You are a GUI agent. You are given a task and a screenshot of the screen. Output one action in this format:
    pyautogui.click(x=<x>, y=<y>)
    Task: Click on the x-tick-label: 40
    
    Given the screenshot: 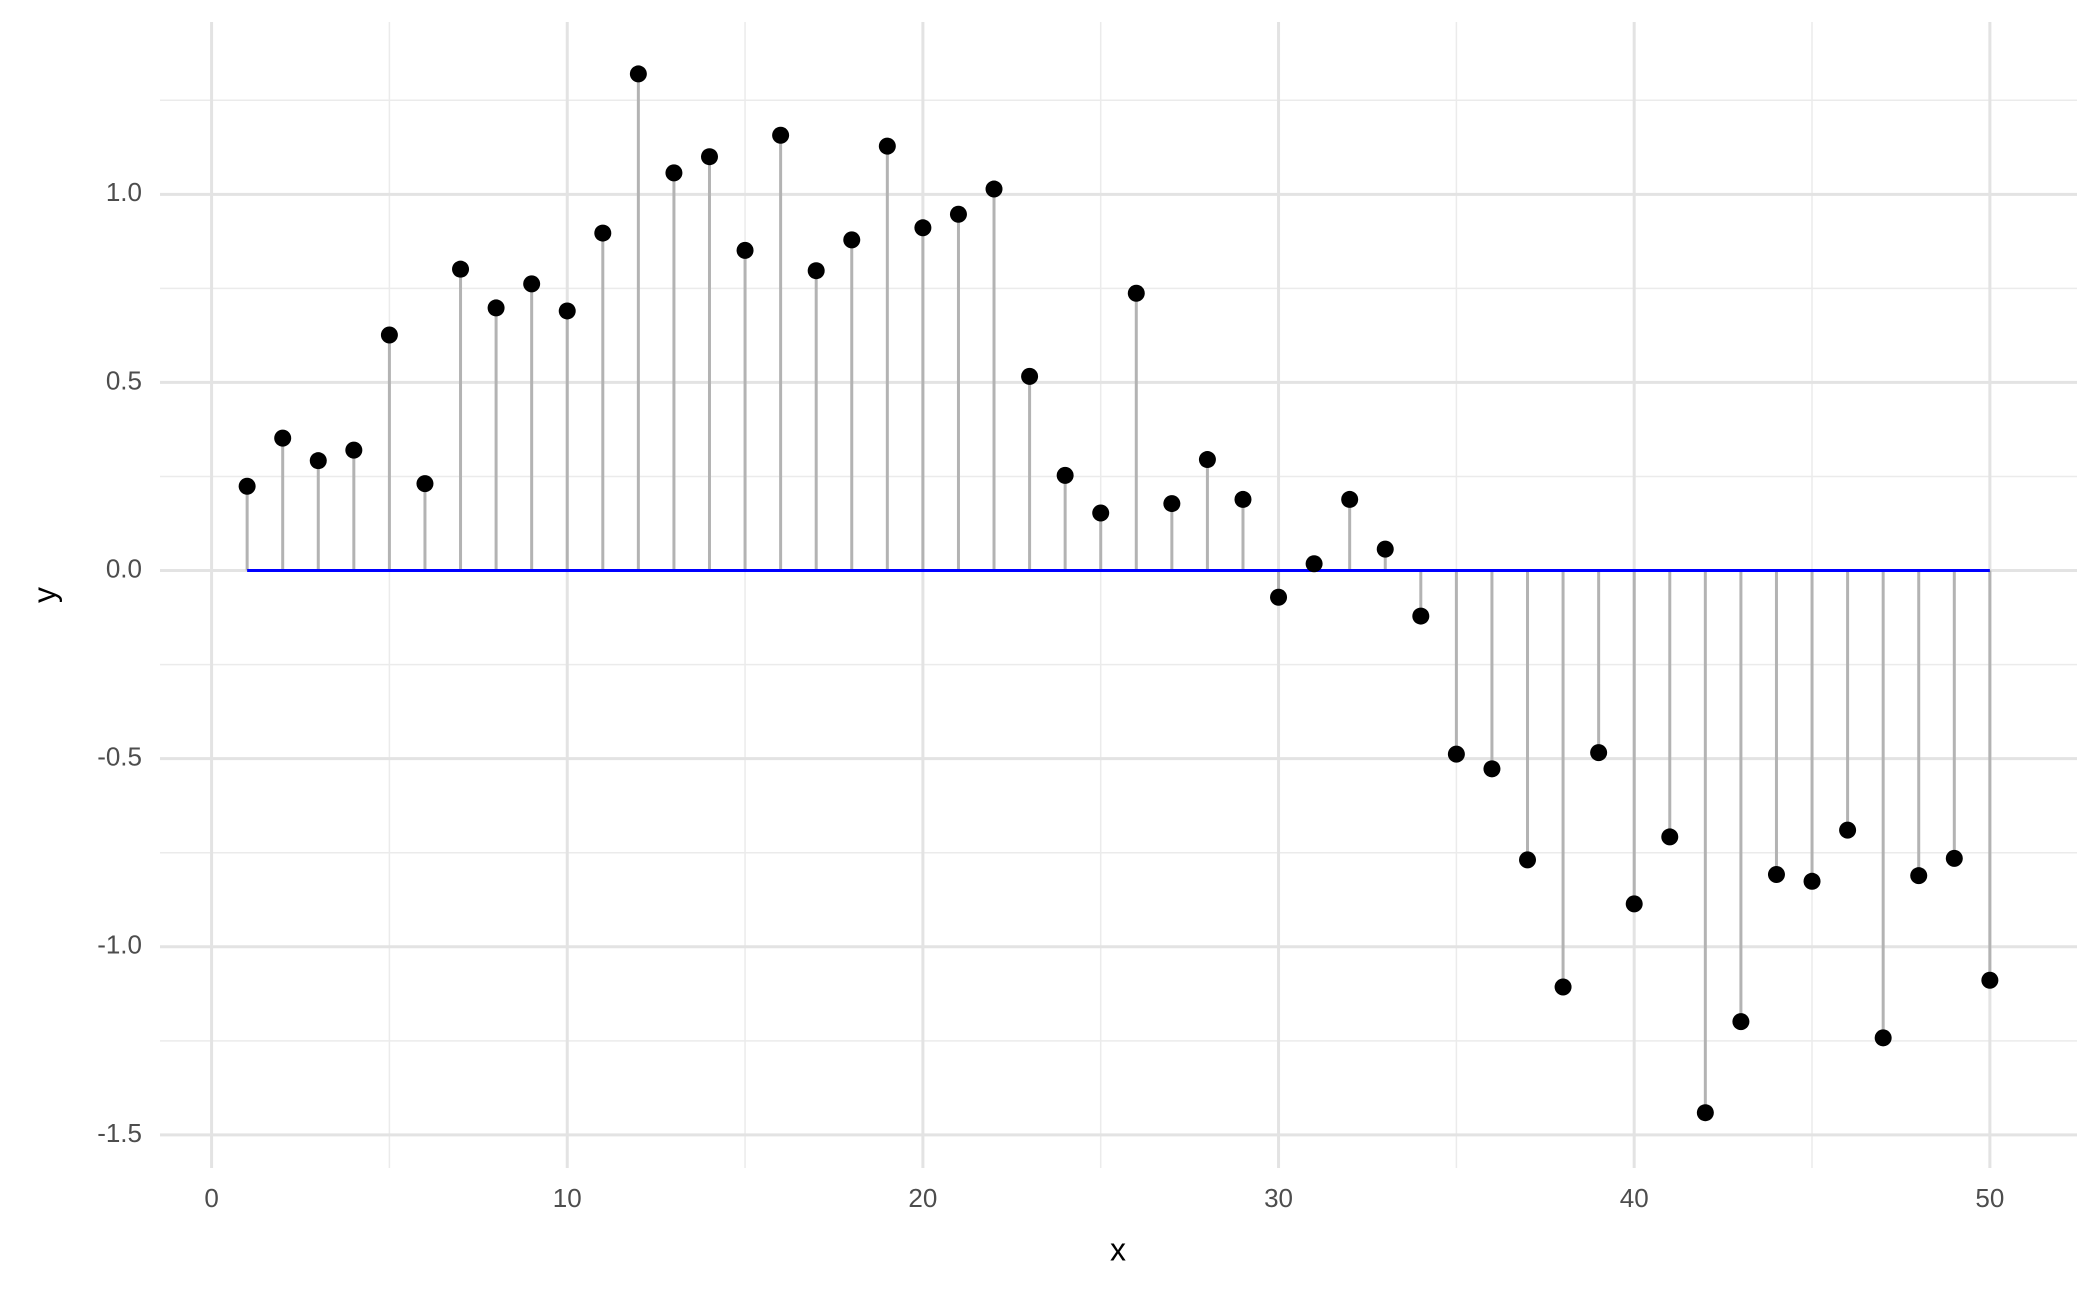 What is the action you would take?
    pyautogui.click(x=1634, y=1198)
    